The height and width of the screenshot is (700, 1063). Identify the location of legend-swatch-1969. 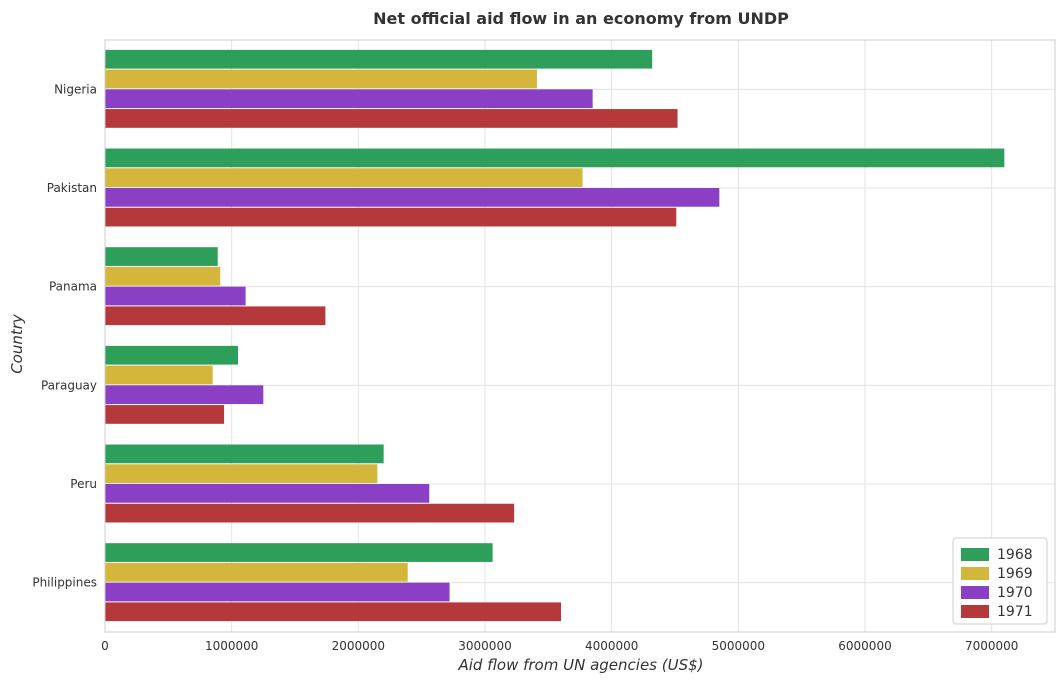
(975, 573).